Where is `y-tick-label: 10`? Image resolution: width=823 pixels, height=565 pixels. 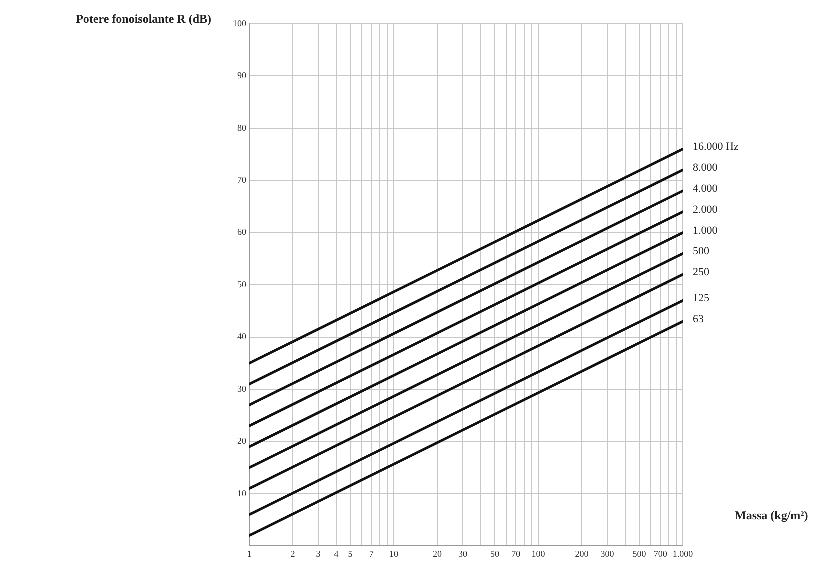
y-tick-label: 10 is located at coordinates (242, 493).